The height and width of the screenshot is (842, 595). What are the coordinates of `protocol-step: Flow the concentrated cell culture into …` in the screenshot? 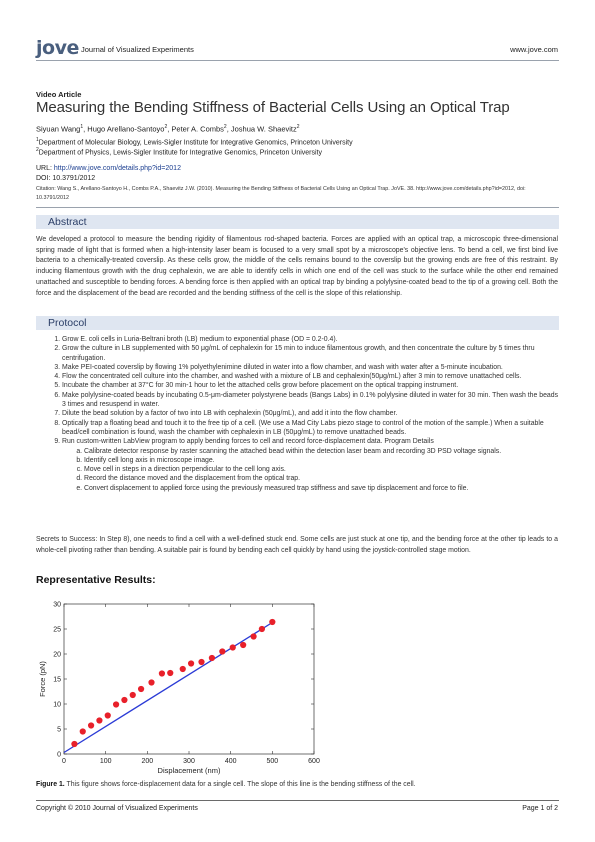 It's located at (311, 376).